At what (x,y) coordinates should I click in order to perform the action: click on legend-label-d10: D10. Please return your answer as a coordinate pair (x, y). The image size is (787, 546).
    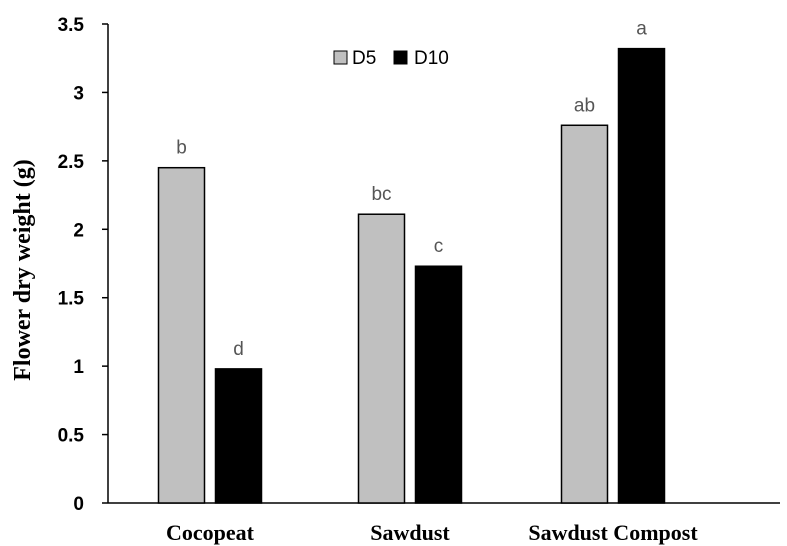
    Looking at the image, I should click on (431, 58).